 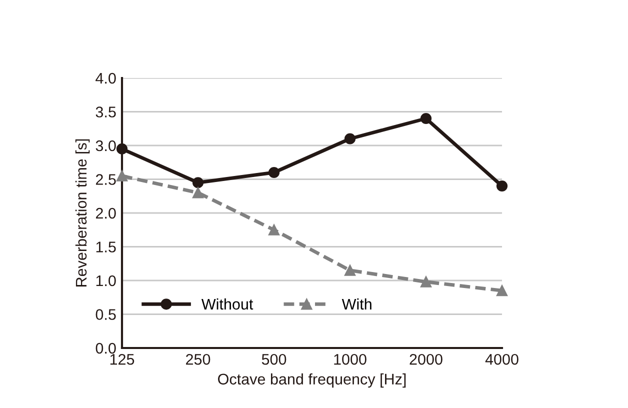 I want to click on y-tick-label: 2.0, so click(x=106, y=213).